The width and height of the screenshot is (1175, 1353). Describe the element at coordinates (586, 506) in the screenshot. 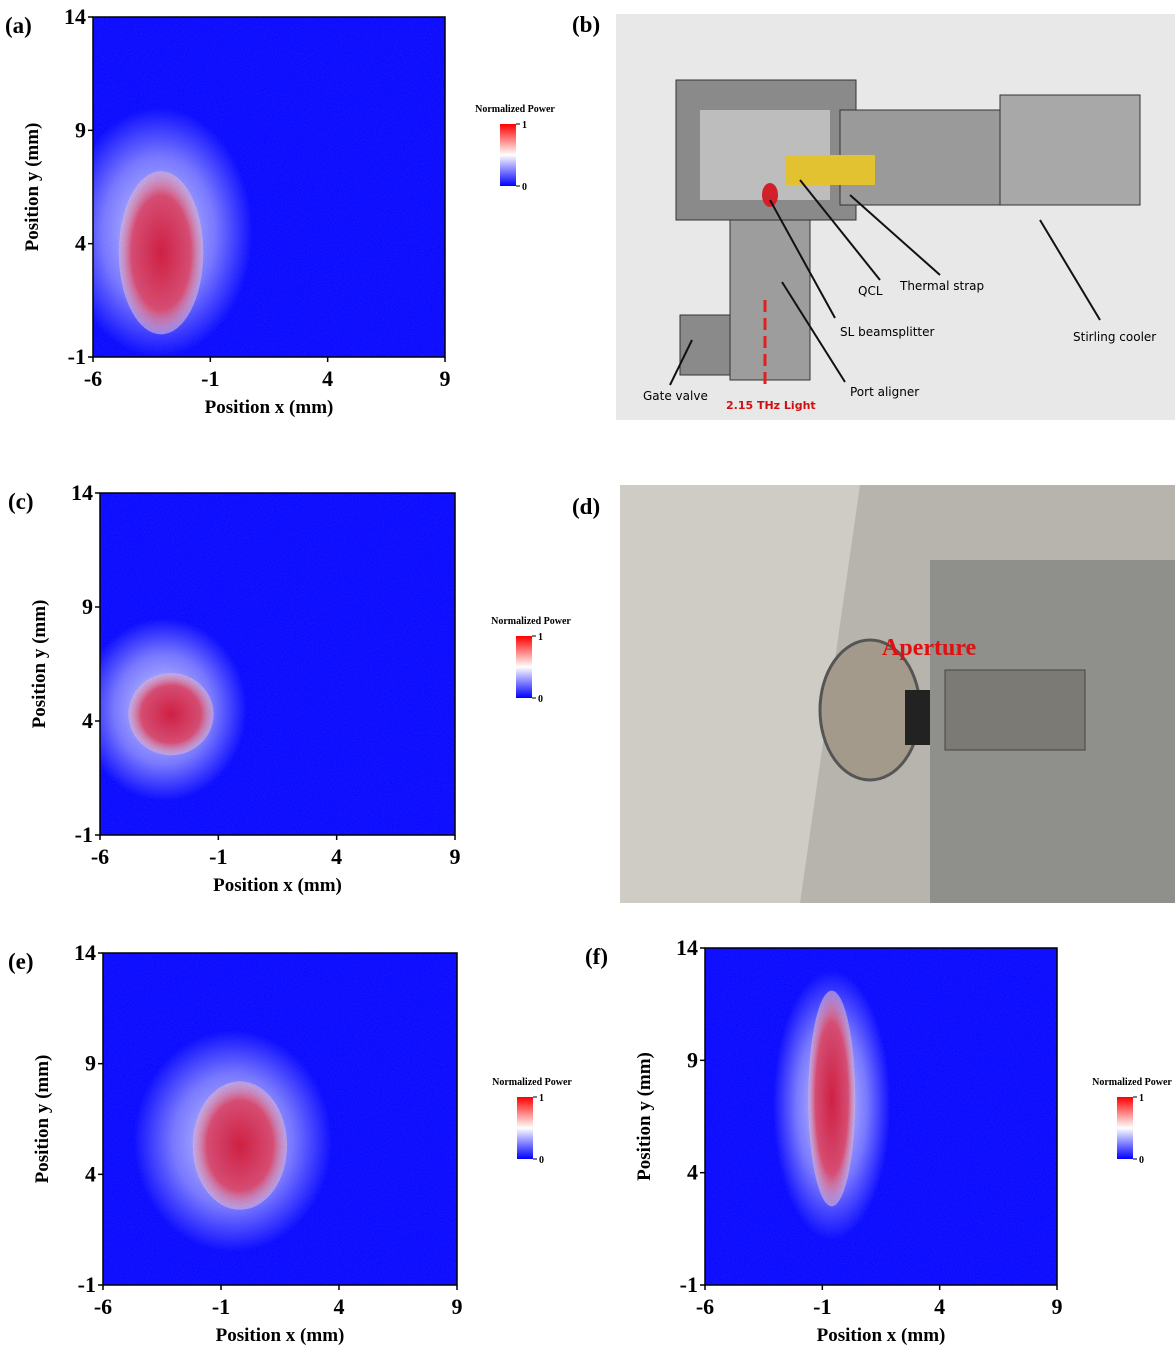

I see `panel-label: (d)` at that location.